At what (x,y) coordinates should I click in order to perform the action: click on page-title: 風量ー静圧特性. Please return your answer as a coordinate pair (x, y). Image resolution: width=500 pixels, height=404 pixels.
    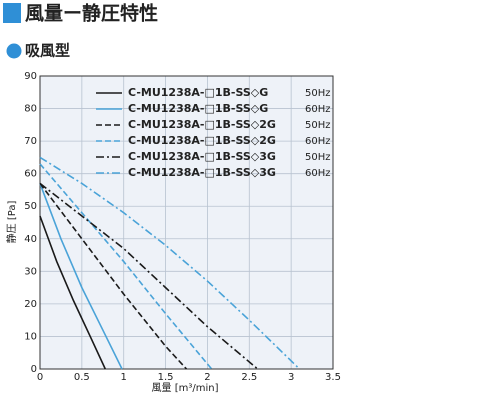
    Looking at the image, I should click on (91, 13).